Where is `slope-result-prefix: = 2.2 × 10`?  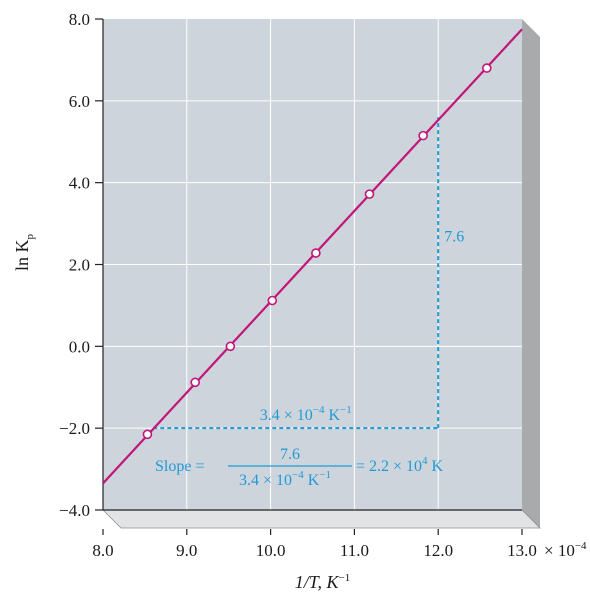 slope-result-prefix: = 2.2 × 10 is located at coordinates (389, 466).